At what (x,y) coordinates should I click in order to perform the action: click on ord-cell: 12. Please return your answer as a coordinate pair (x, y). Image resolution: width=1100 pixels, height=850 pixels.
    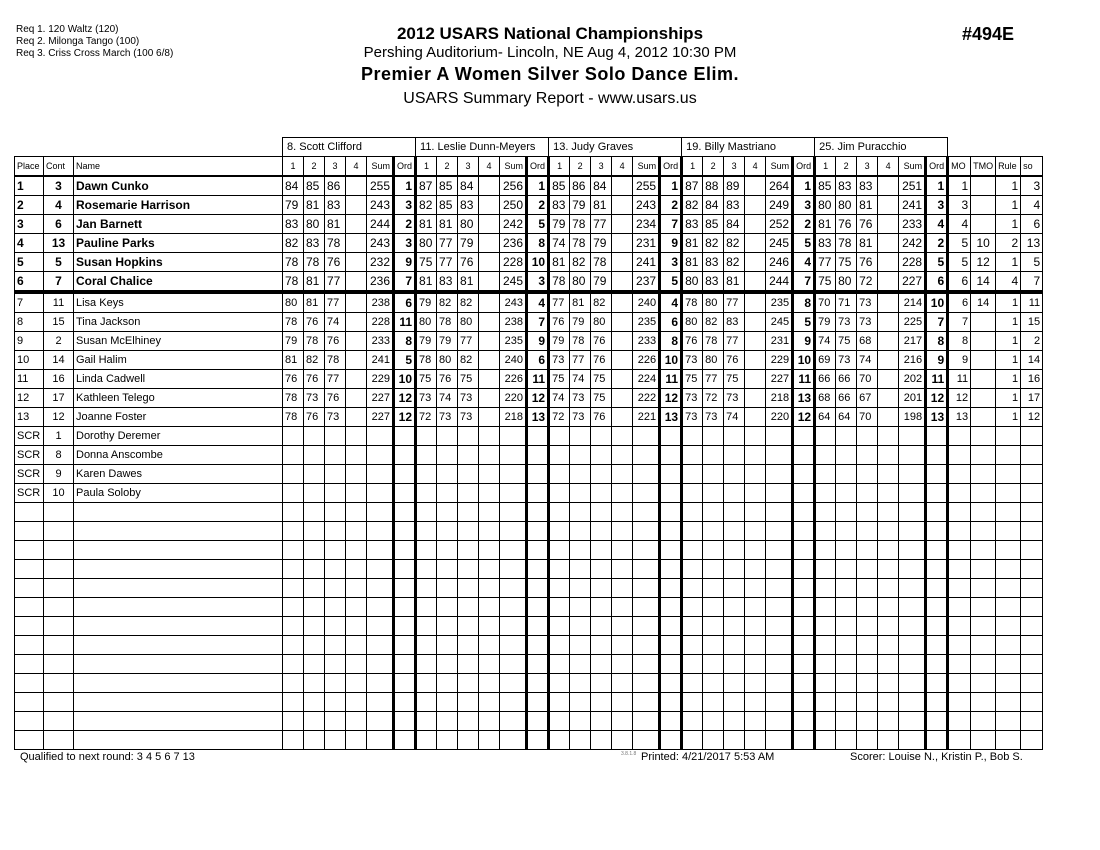
    Looking at the image, I should click on (404, 417).